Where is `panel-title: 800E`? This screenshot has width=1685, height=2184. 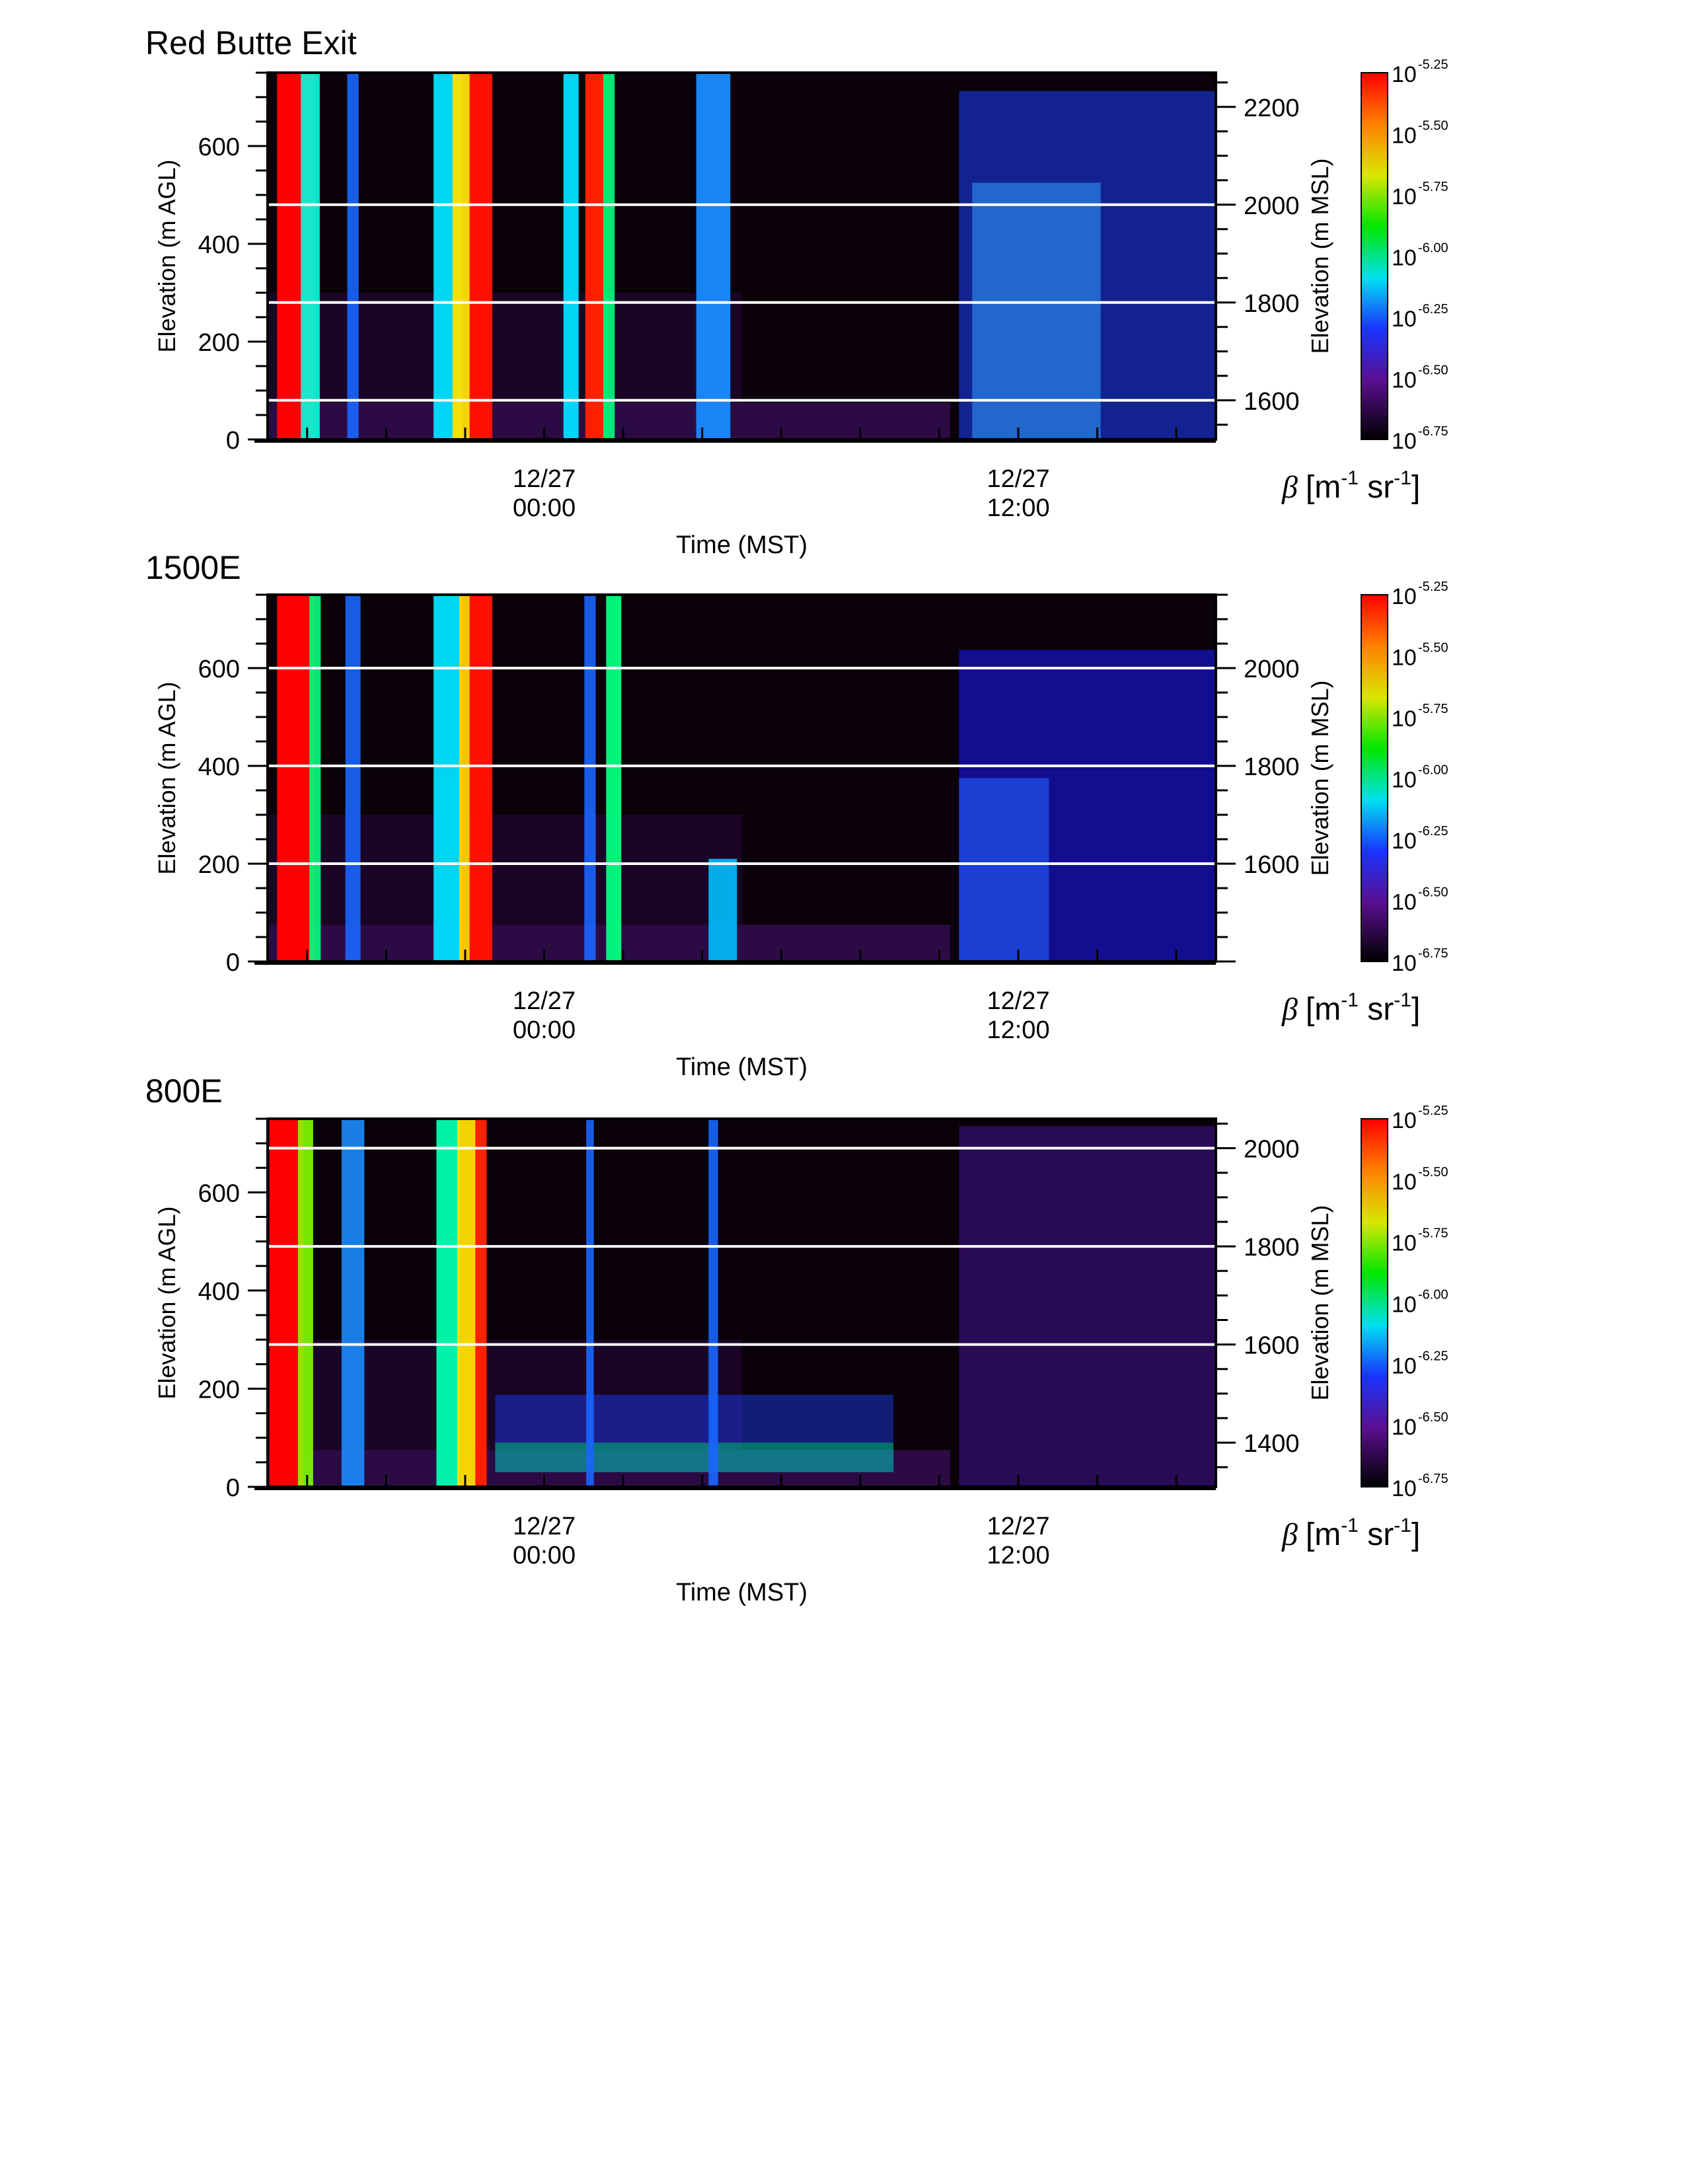 panel-title: 800E is located at coordinates (184, 1091).